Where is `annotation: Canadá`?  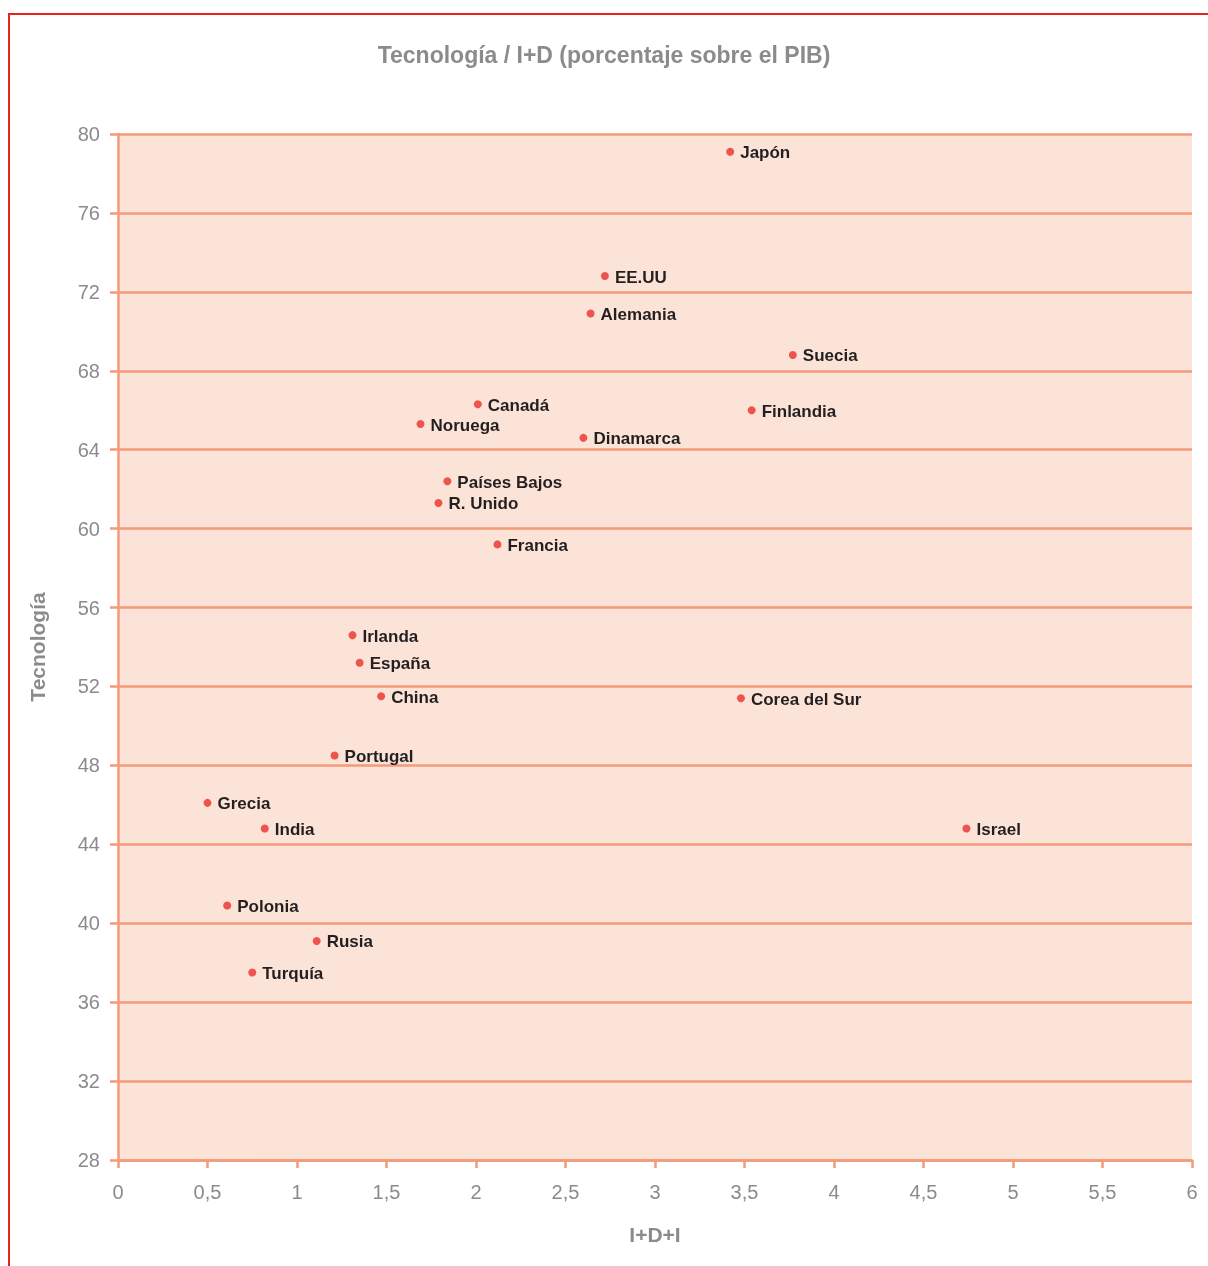 annotation: Canadá is located at coordinates (518, 405).